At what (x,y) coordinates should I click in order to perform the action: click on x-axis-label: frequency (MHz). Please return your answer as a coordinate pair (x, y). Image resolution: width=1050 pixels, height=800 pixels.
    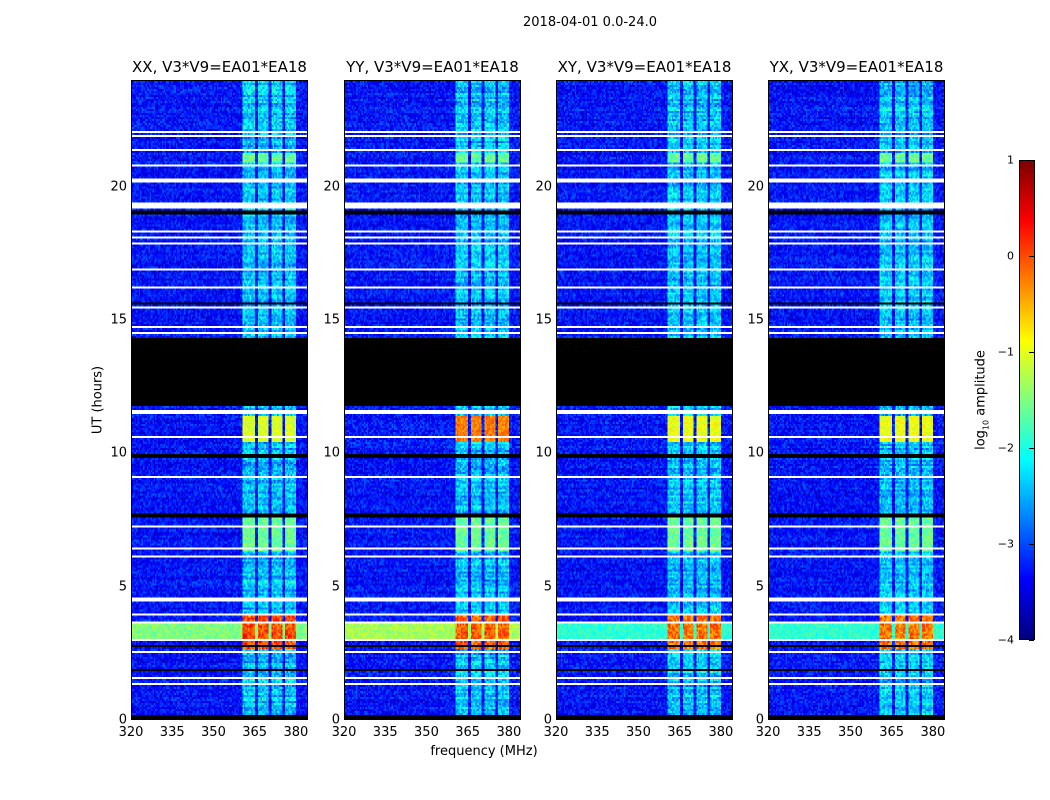
    Looking at the image, I should click on (484, 751).